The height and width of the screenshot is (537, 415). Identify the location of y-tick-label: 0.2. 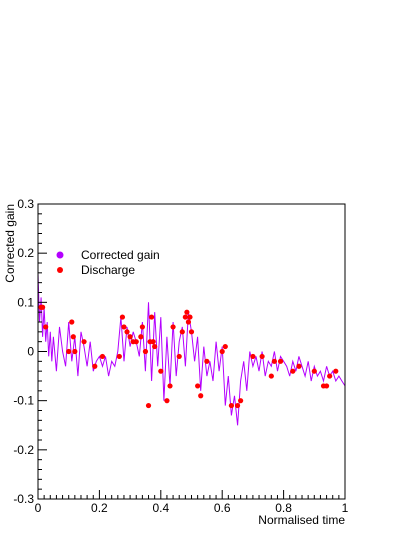
(25, 253).